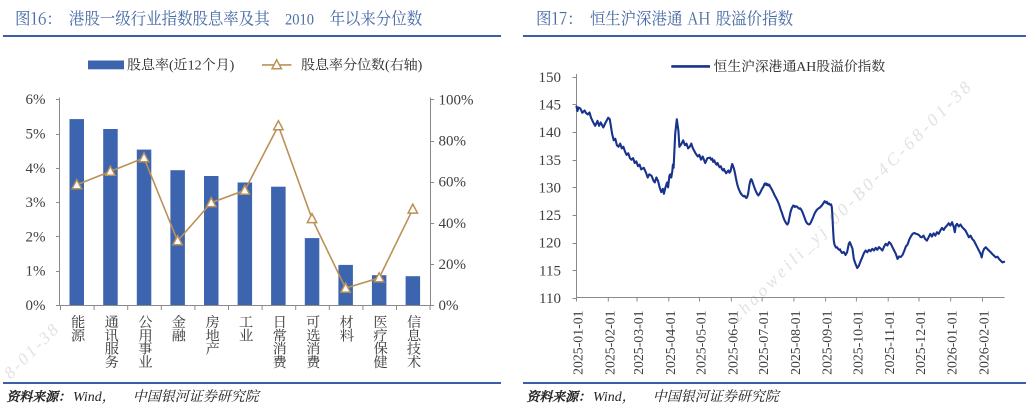  I want to click on svg-text: 股息率分位数(右轴), so click(362, 66).